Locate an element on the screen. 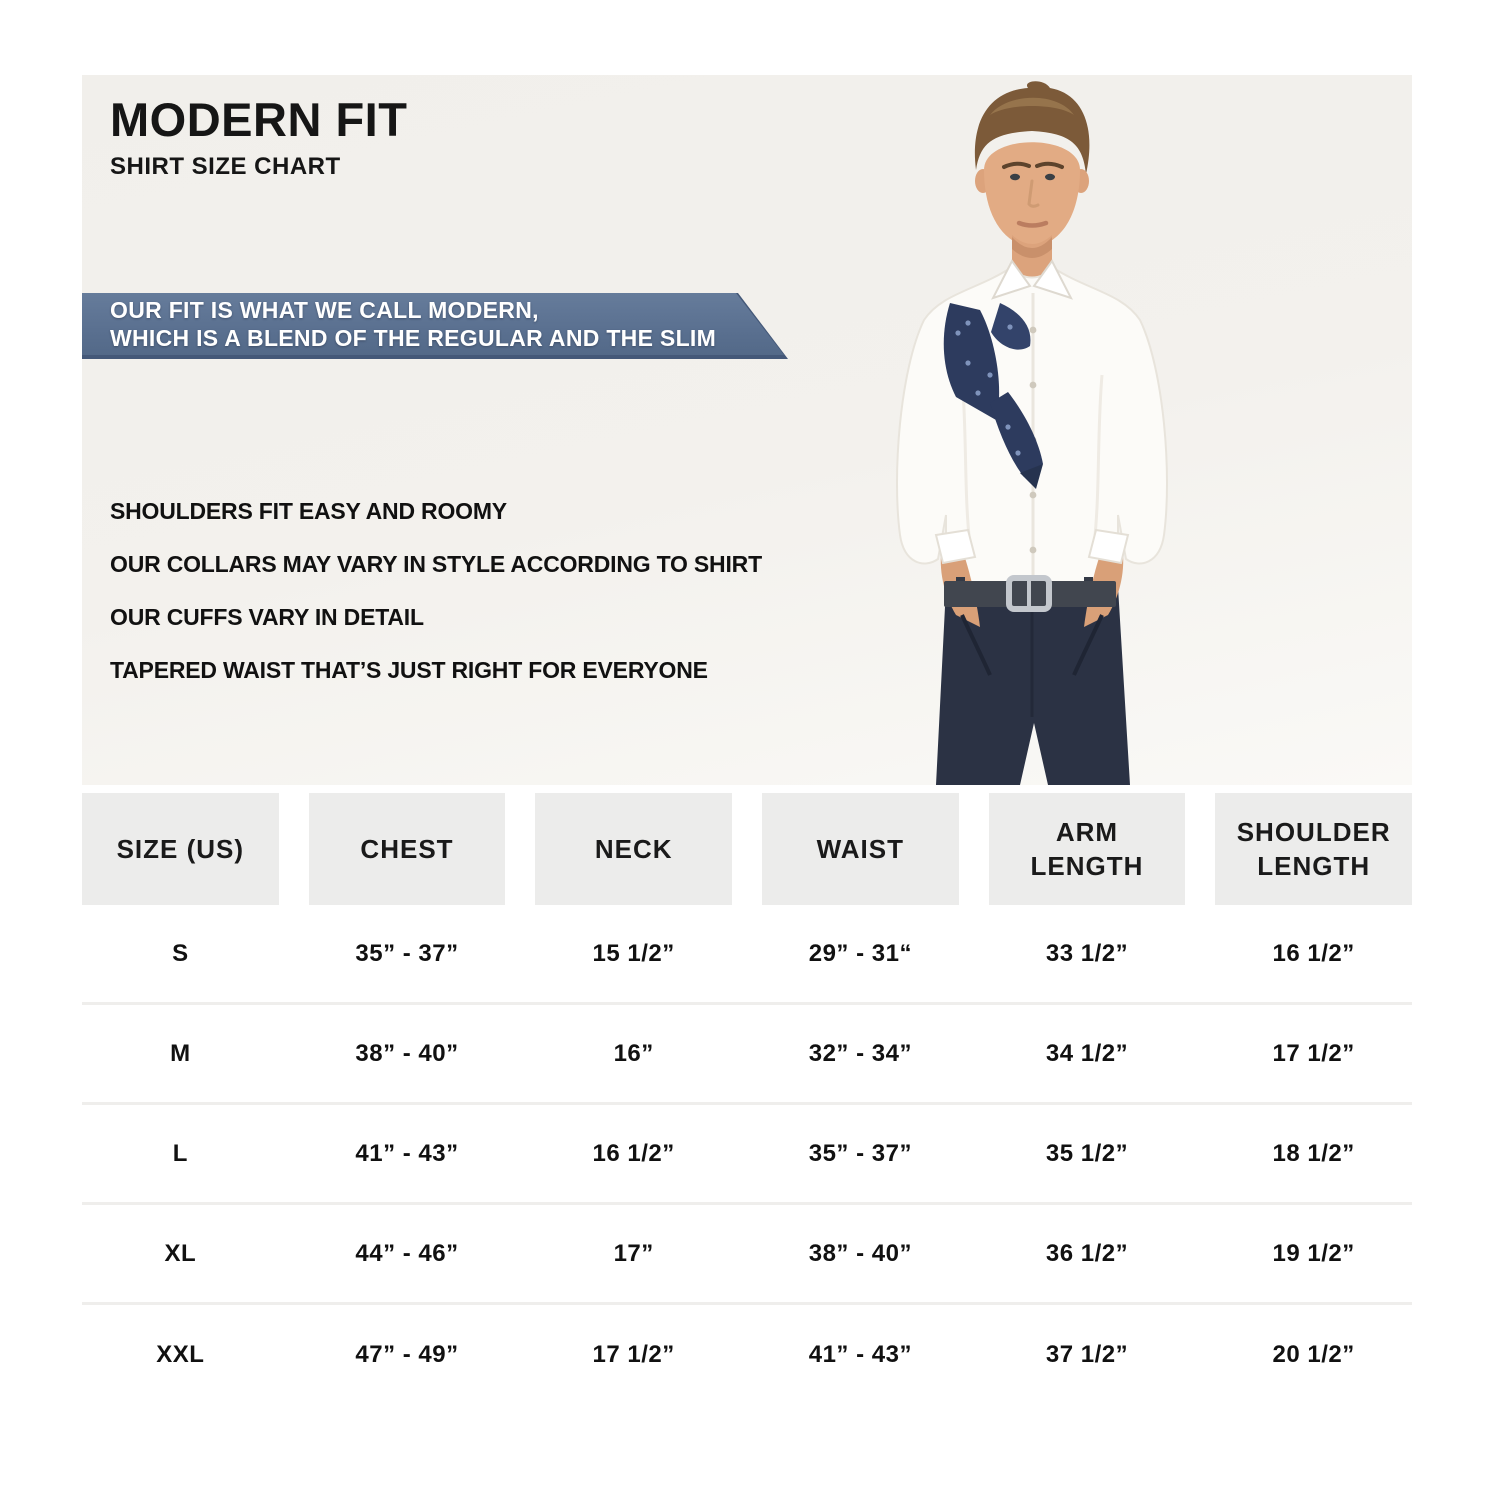 The height and width of the screenshot is (1500, 1500). model-hair-highlight is located at coordinates (1032, 106).